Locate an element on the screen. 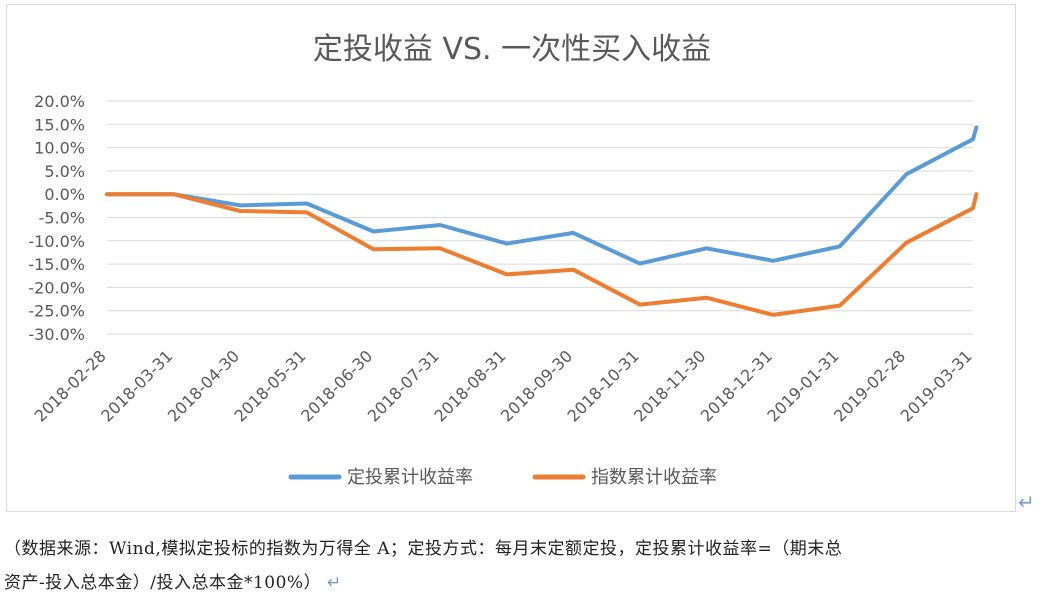  chart-title: 定投收益 VS. 一次性买入收益 is located at coordinates (512, 49).